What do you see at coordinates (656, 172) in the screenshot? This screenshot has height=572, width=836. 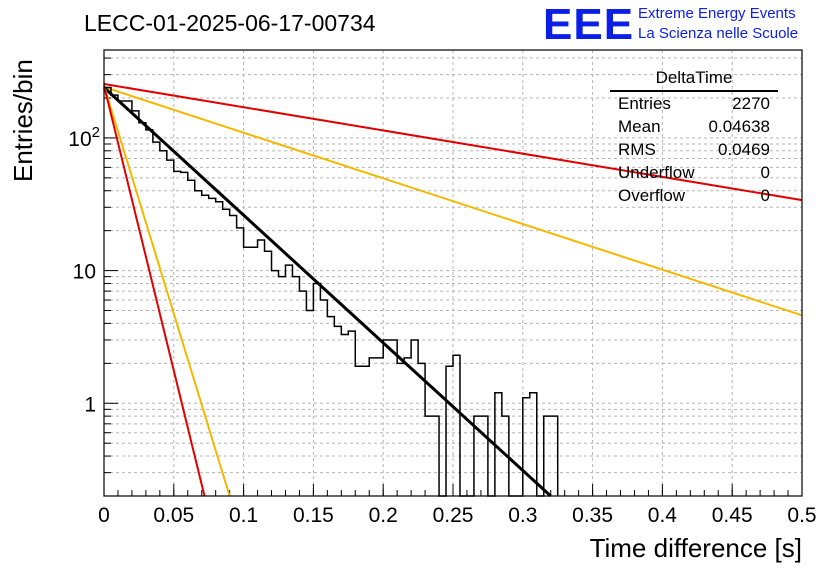 I see `stats-label: Underflow` at bounding box center [656, 172].